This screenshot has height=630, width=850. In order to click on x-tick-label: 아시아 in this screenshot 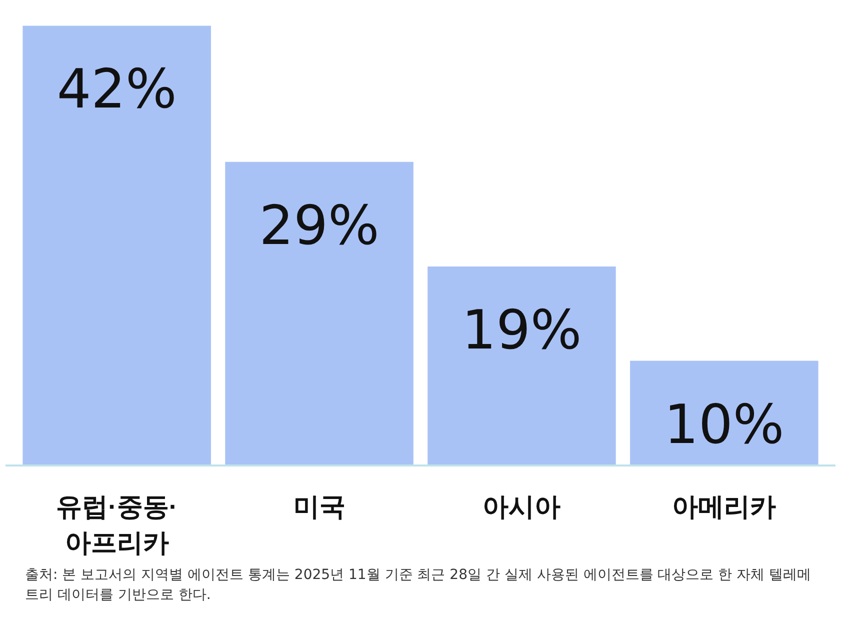, I will do `click(521, 507)`.